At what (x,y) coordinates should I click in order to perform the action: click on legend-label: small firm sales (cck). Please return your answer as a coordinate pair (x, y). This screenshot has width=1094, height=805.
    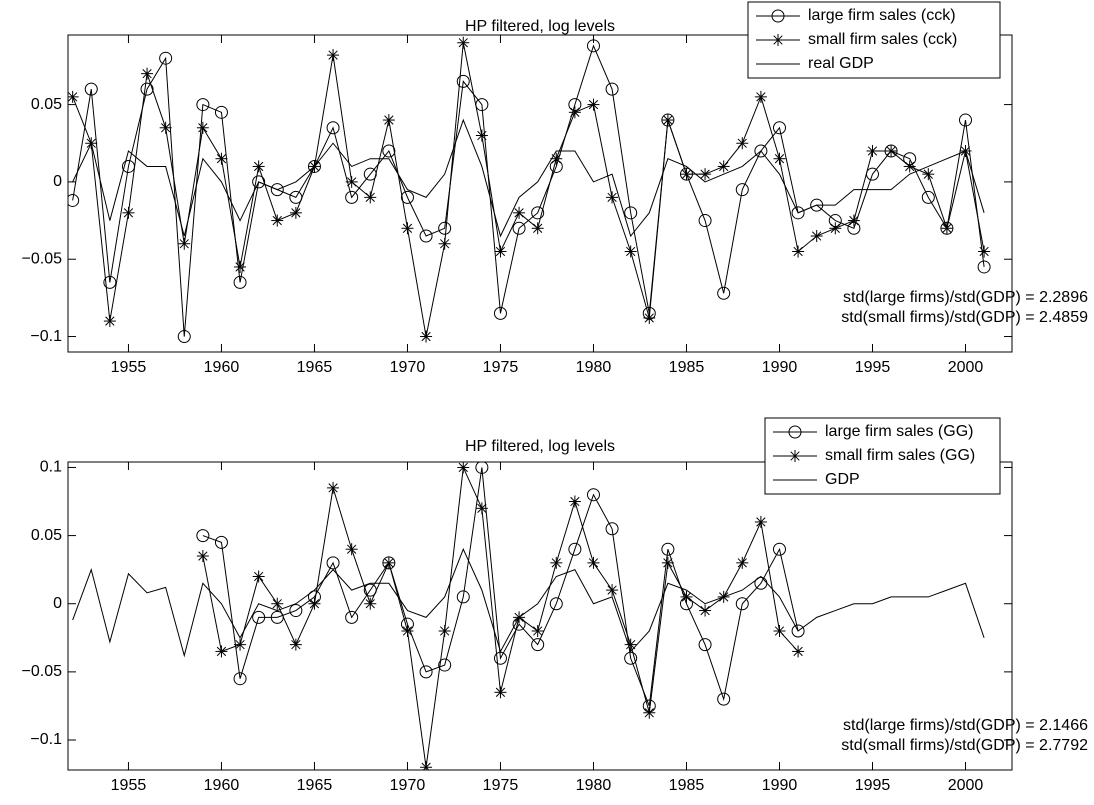
    Looking at the image, I should click on (882, 39).